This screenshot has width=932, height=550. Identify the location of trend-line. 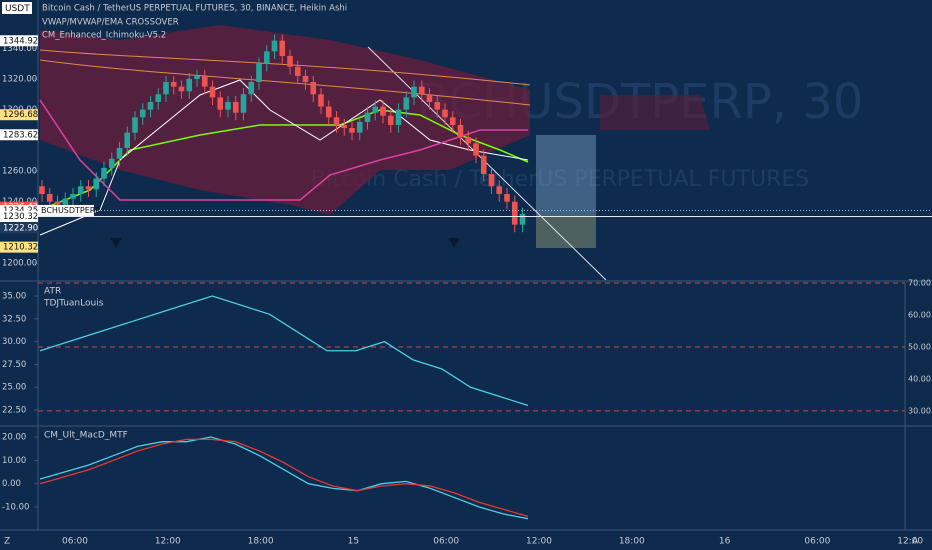
(487, 163).